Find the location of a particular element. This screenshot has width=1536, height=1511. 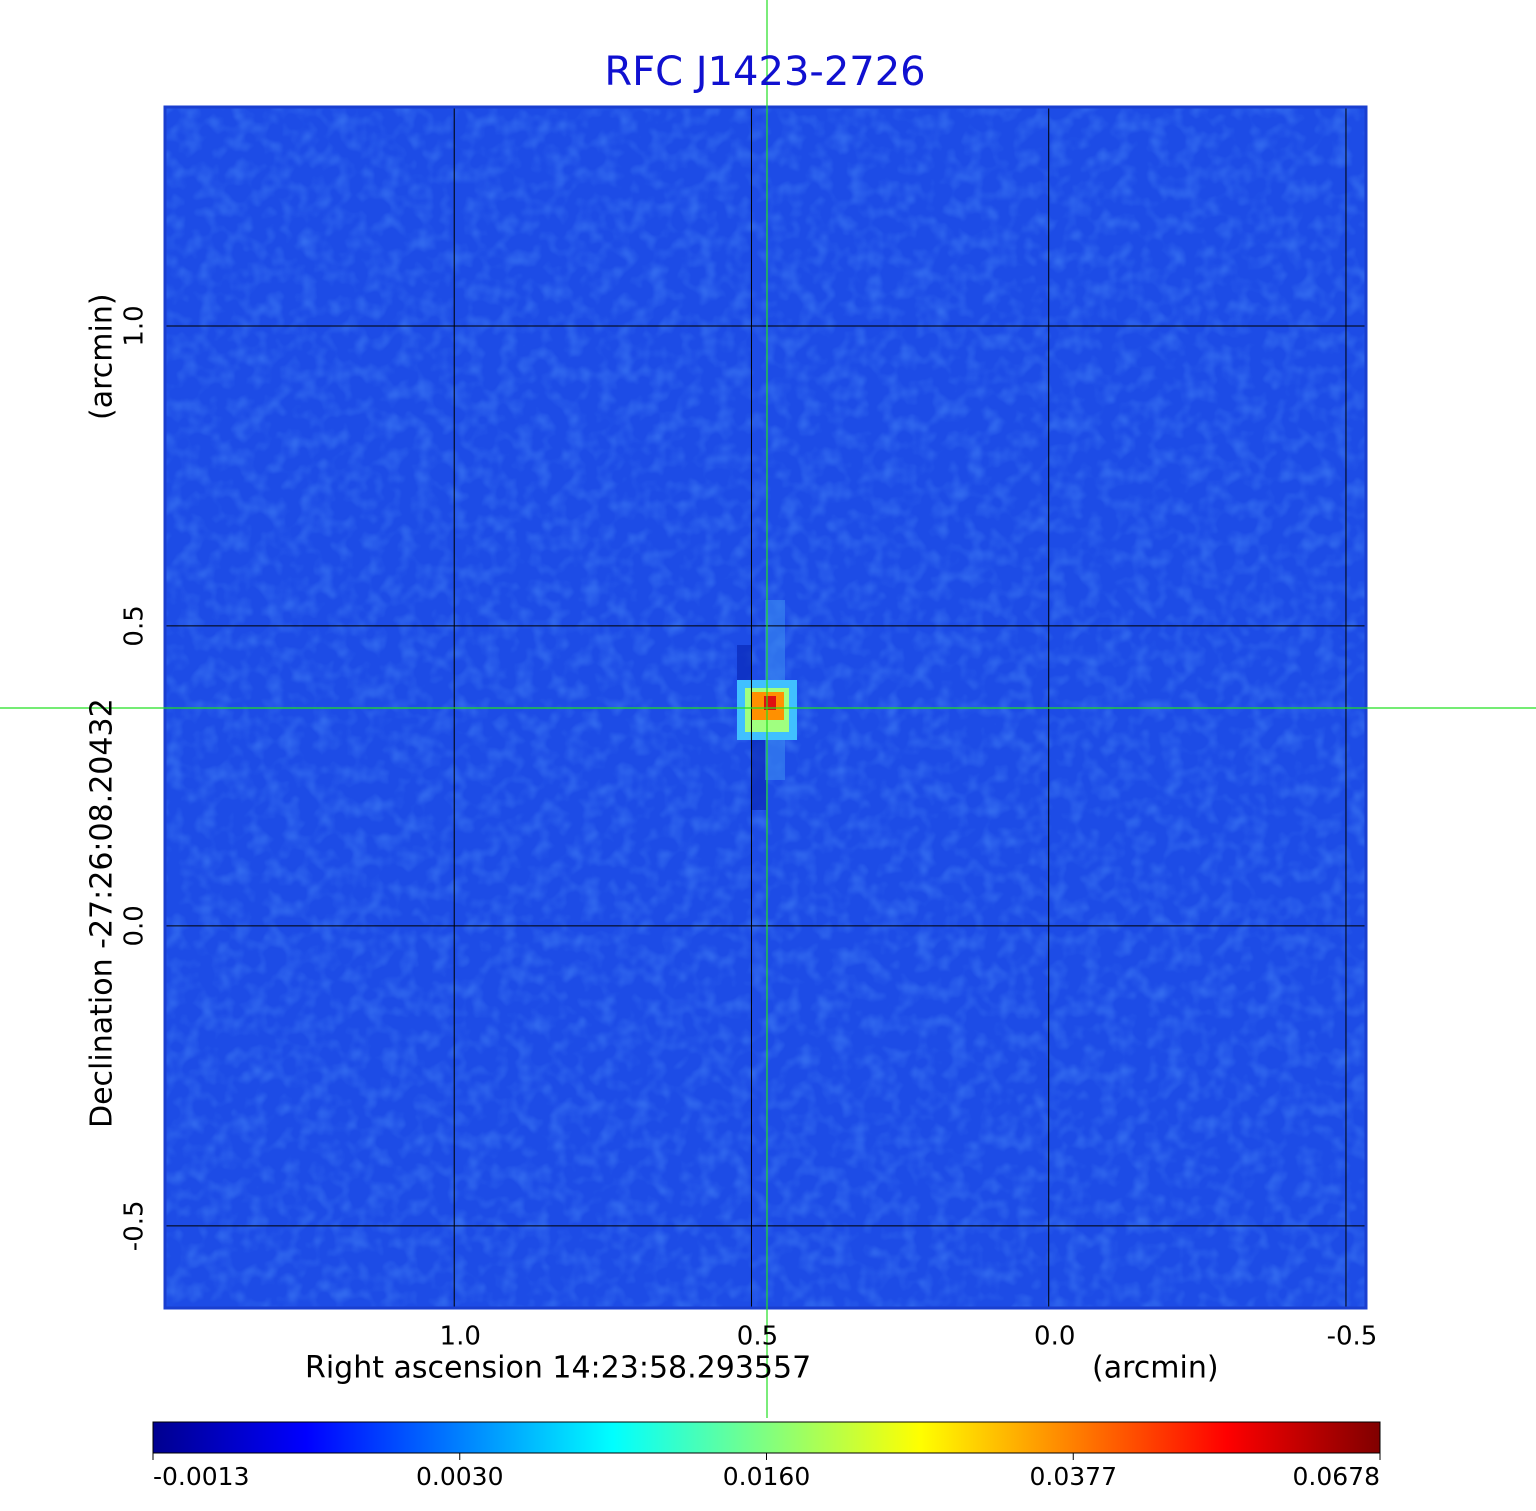

x-tick-label: 1.0 is located at coordinates (460, 1337).